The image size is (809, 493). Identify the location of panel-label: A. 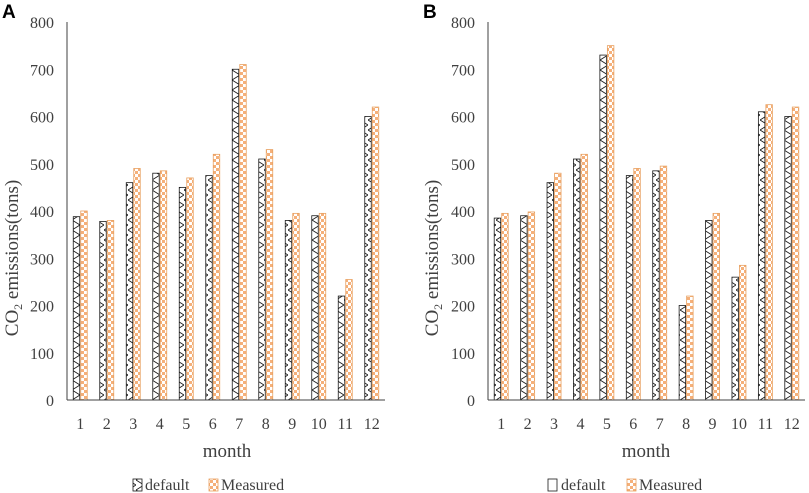
(9, 12).